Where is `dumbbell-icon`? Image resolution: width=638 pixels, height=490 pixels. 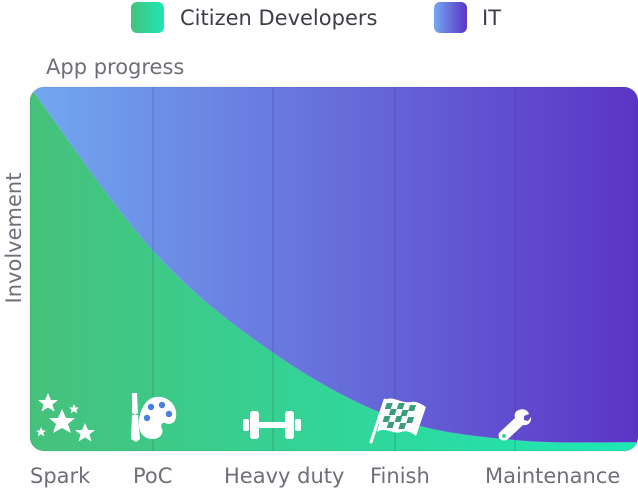
dumbbell-icon is located at coordinates (272, 425).